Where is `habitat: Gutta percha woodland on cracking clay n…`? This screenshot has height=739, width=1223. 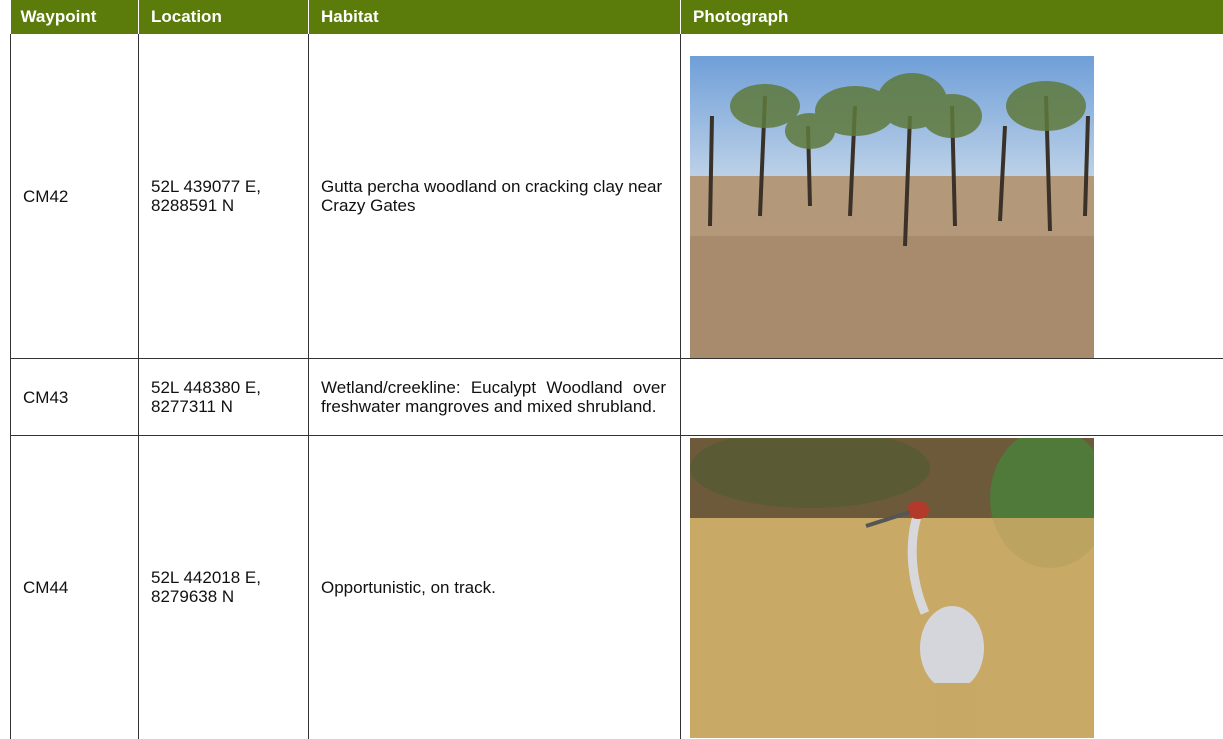
habitat: Gutta percha woodland on cracking clay n… is located at coordinates (495, 196).